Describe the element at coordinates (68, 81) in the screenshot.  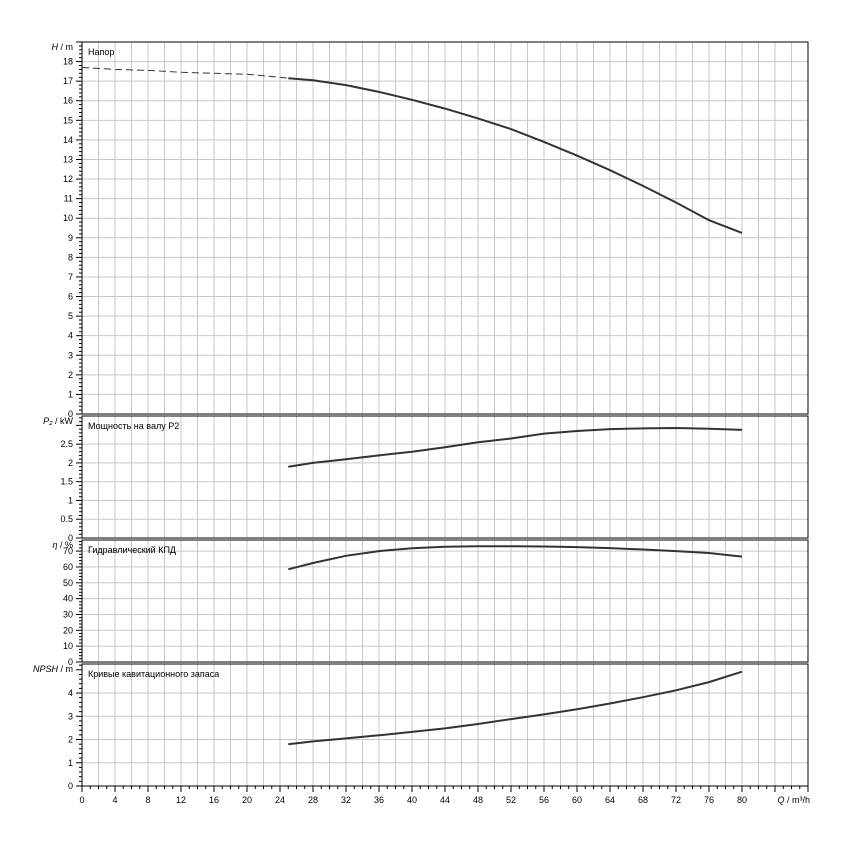
I see `y-tick-label: 17` at that location.